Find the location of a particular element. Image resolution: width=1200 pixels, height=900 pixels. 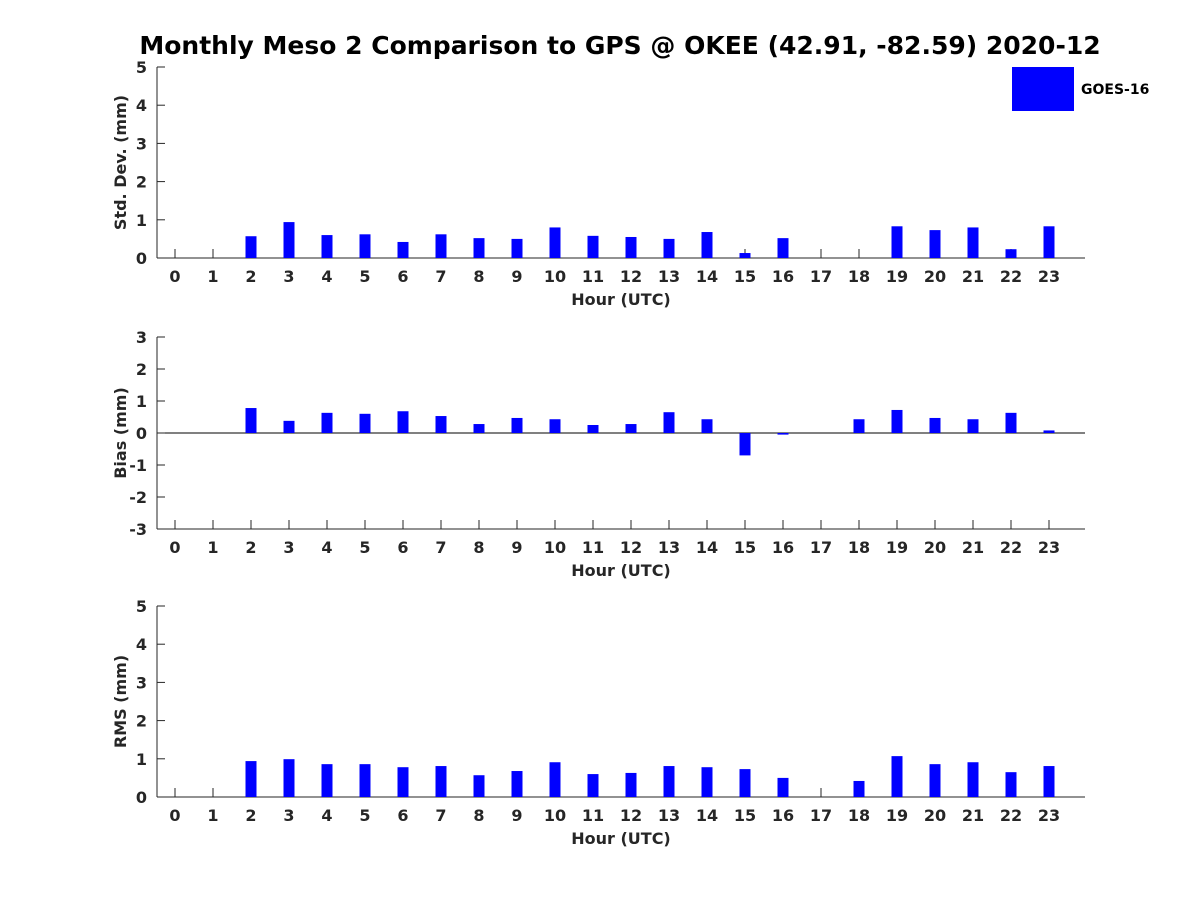

x-tick-label: 20 is located at coordinates (935, 815).